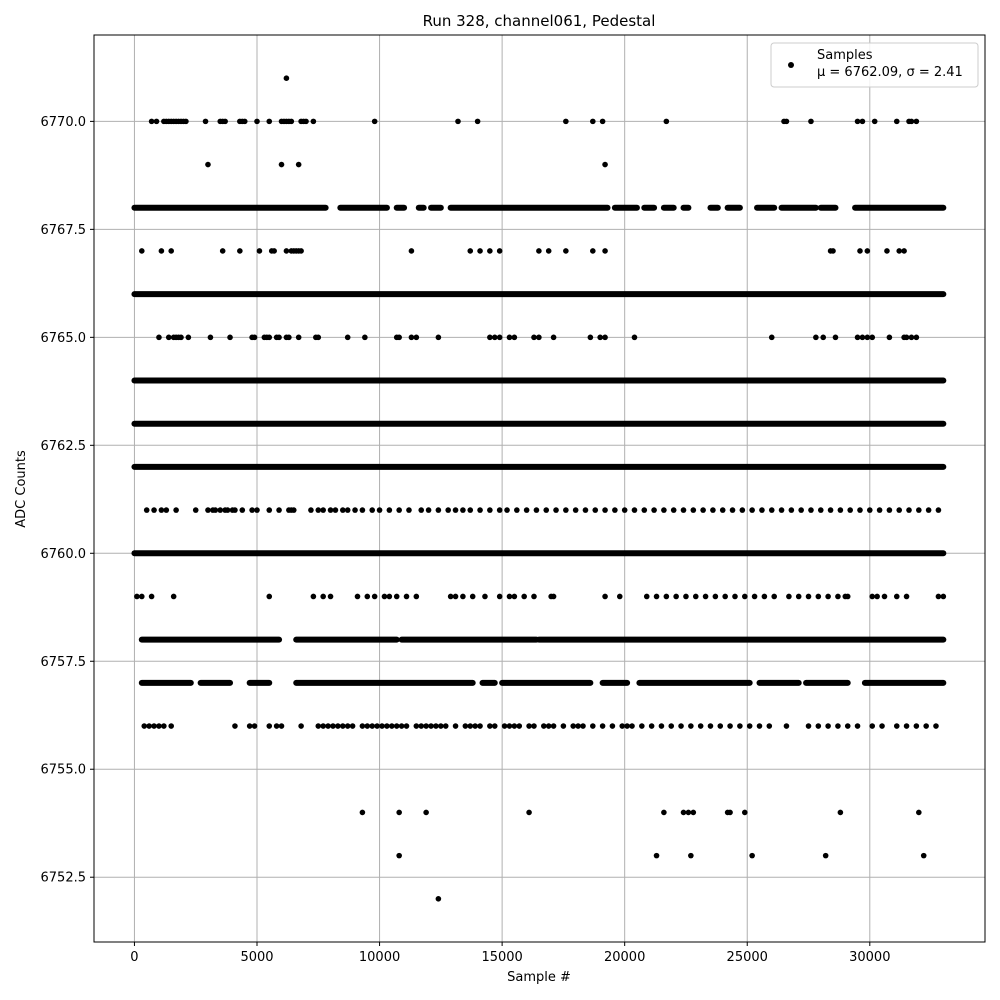 This screenshot has height=1000, width=1000. What do you see at coordinates (845, 55) in the screenshot?
I see `legend-series-name: Samples` at bounding box center [845, 55].